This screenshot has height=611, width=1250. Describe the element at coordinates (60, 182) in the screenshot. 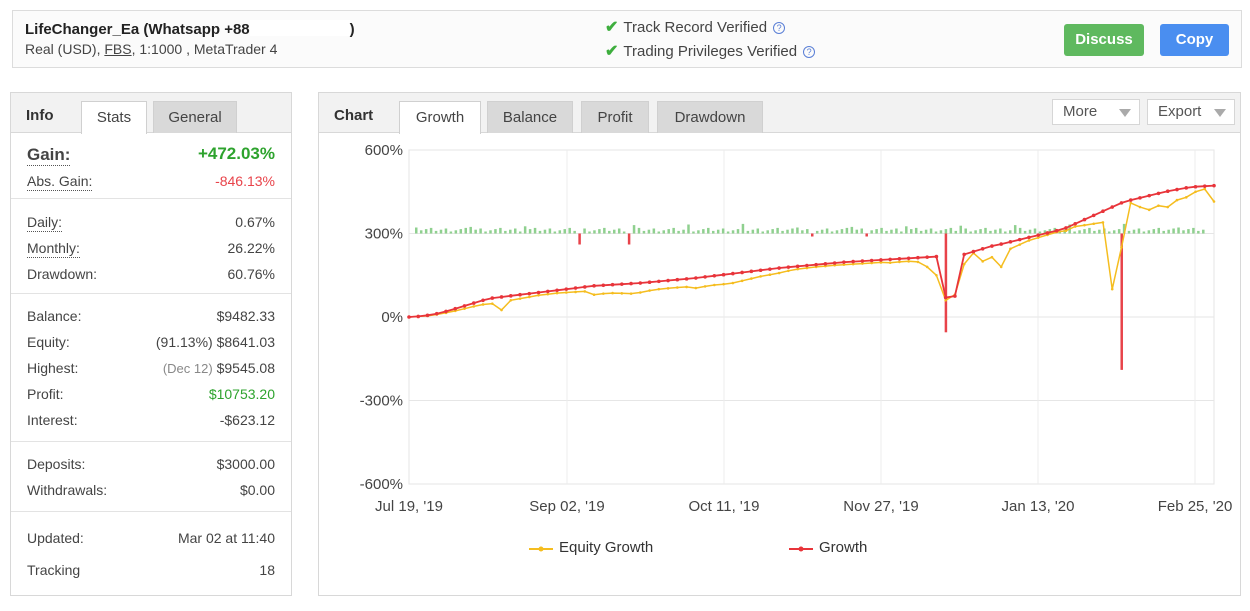

I see `abs-gain-label: Abs. Gain:` at that location.